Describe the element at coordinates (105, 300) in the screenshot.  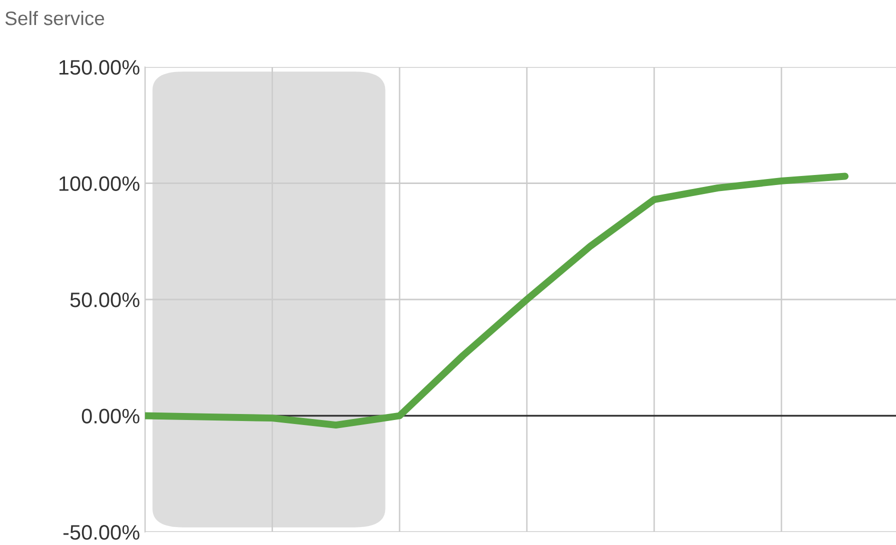
I see `y-tick-label: 50.00%` at that location.